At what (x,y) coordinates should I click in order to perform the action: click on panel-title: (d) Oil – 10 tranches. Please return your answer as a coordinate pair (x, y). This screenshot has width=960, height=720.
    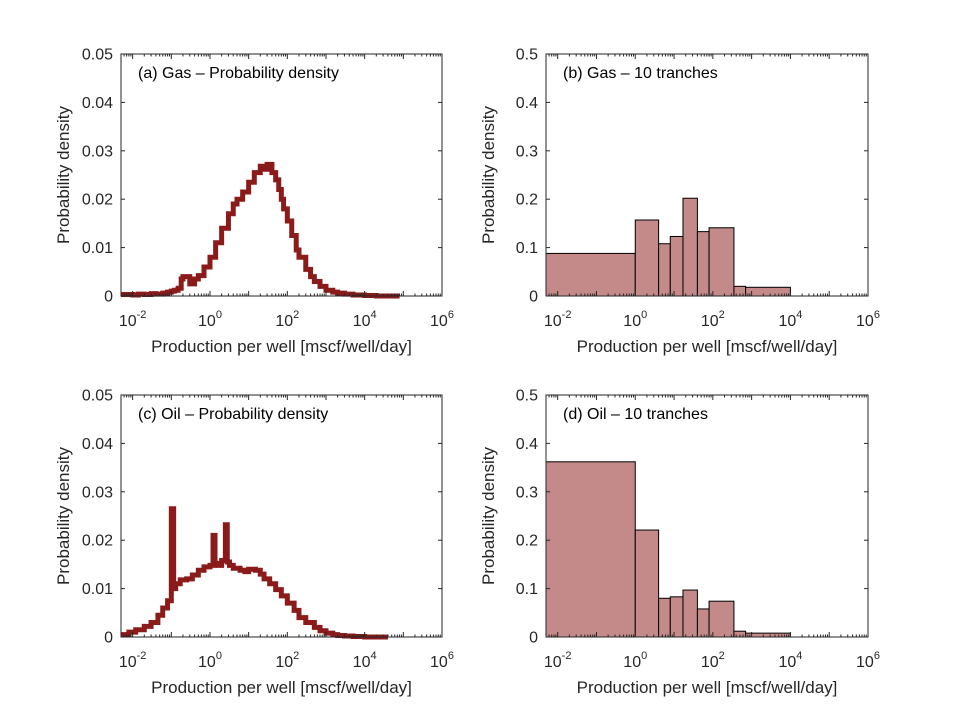
    Looking at the image, I should click on (635, 414).